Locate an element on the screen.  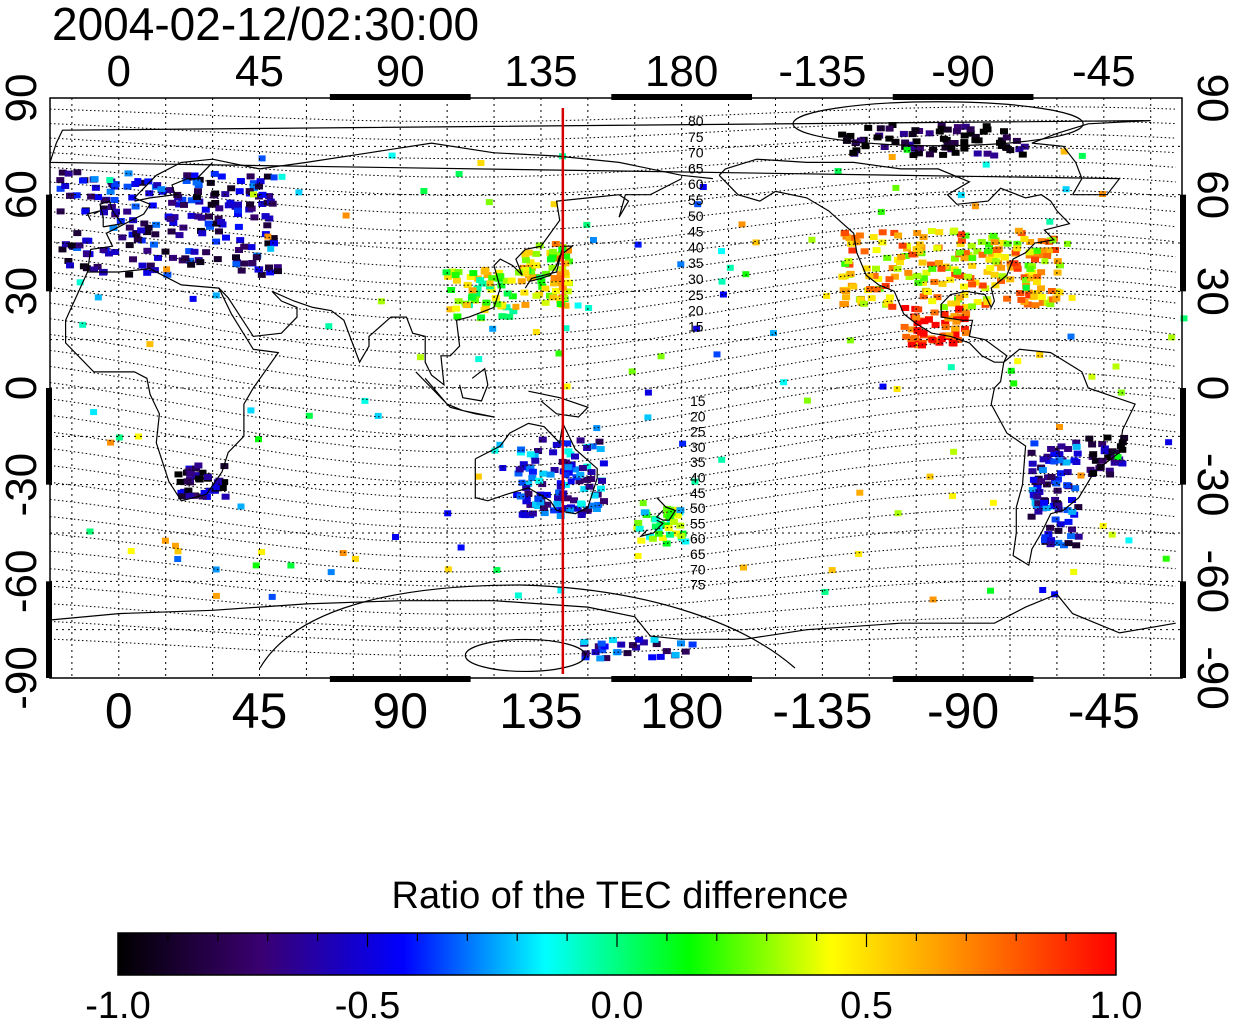
contour-label-south: 55 is located at coordinates (698, 523).